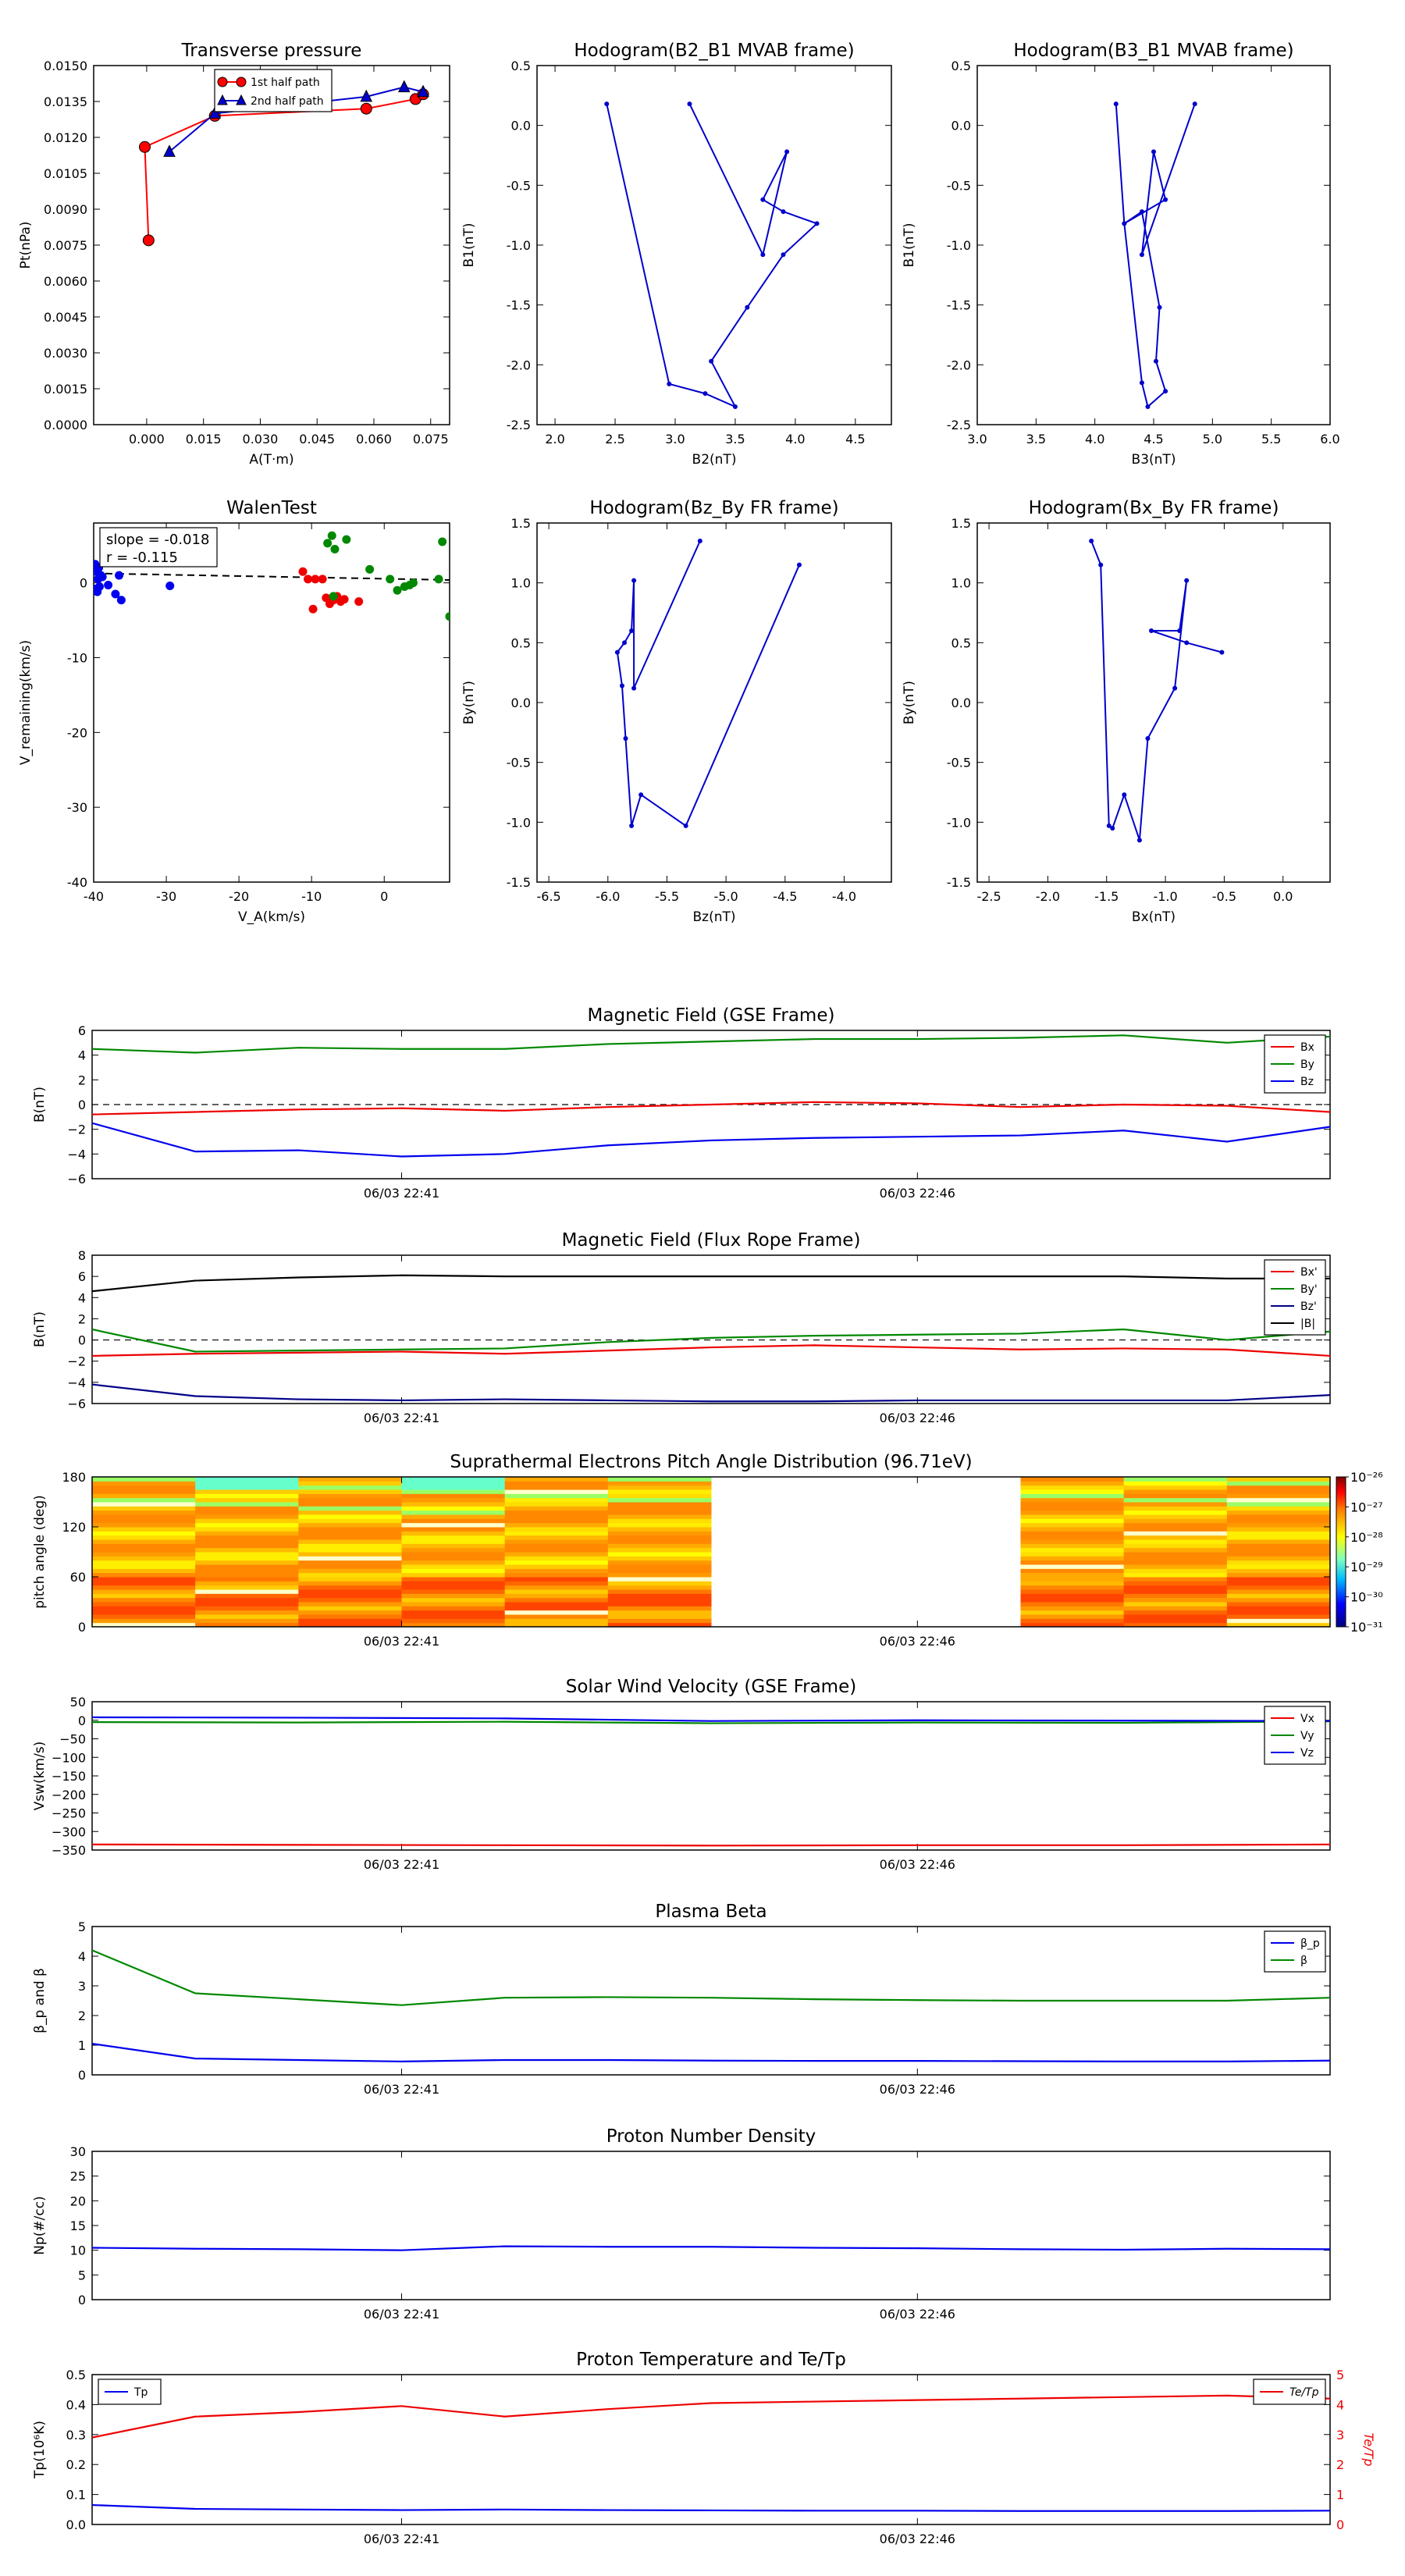 Image resolution: width=1405 pixels, height=2576 pixels. What do you see at coordinates (711, 1912) in the screenshot?
I see `chart-title: Plasma Beta` at bounding box center [711, 1912].